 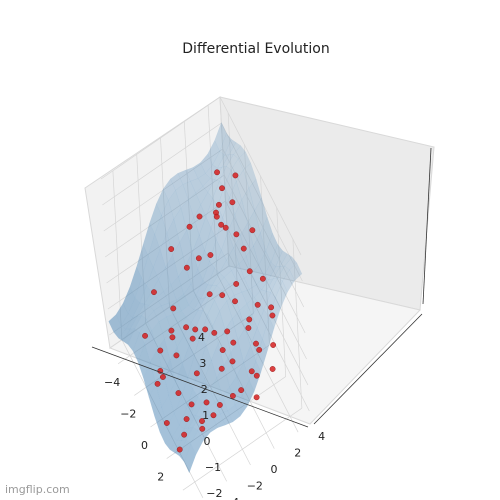 What do you see at coordinates (204, 389) in the screenshot?
I see `z-tick-label: 2` at bounding box center [204, 389].